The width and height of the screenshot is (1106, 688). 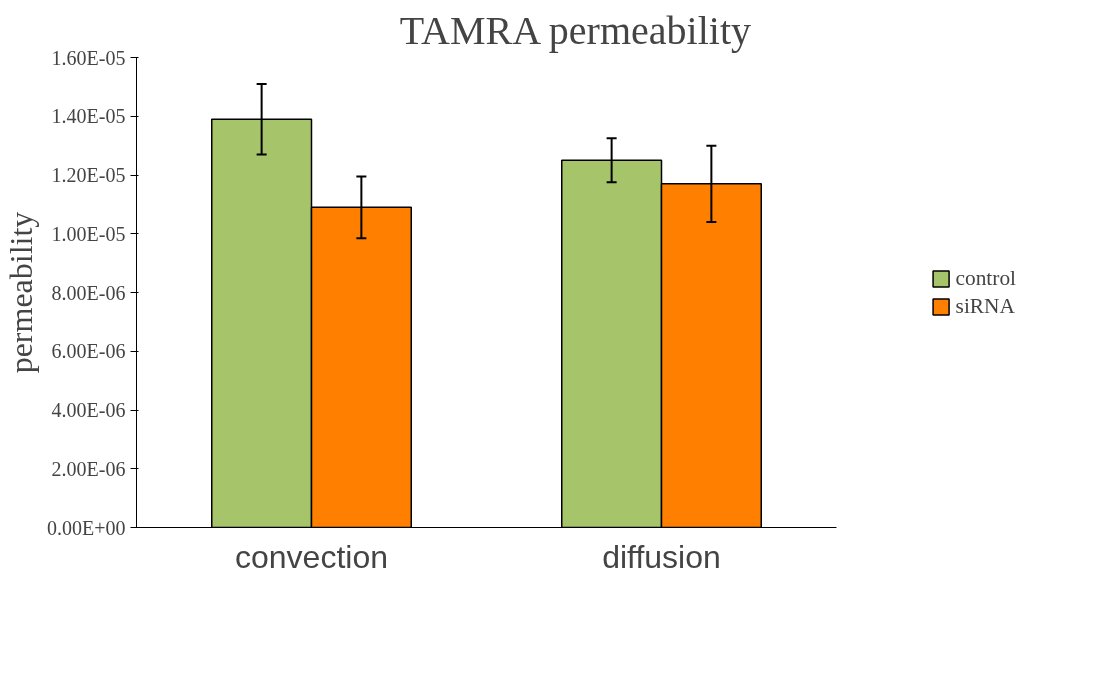 I want to click on y-tick-label: 1.00E-05, so click(x=88, y=233).